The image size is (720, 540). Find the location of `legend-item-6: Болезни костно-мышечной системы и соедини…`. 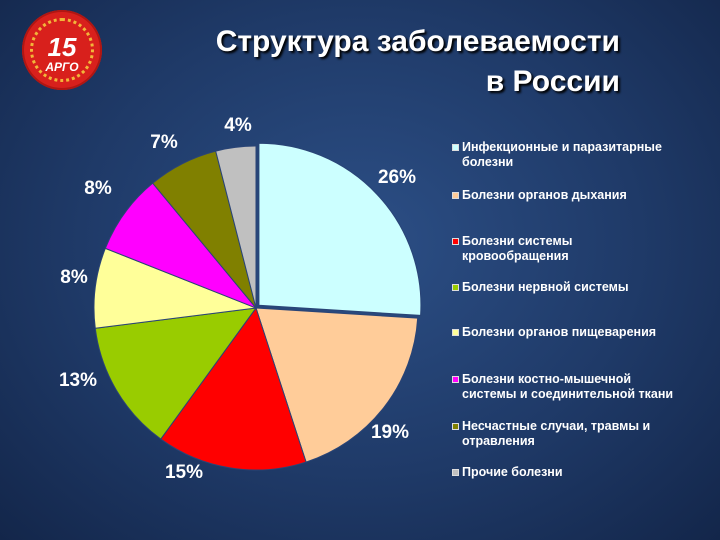

legend-item-6: Болезни костно-мышечной системы и соедини… is located at coordinates (582, 387).